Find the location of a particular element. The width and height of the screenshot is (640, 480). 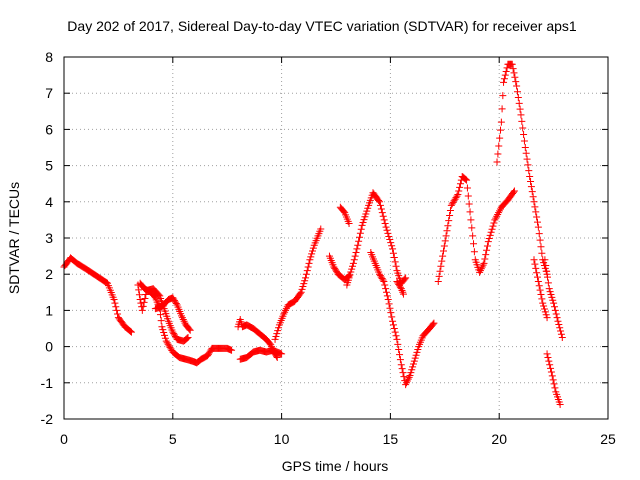

y-tick-label: -2 is located at coordinates (47, 419).